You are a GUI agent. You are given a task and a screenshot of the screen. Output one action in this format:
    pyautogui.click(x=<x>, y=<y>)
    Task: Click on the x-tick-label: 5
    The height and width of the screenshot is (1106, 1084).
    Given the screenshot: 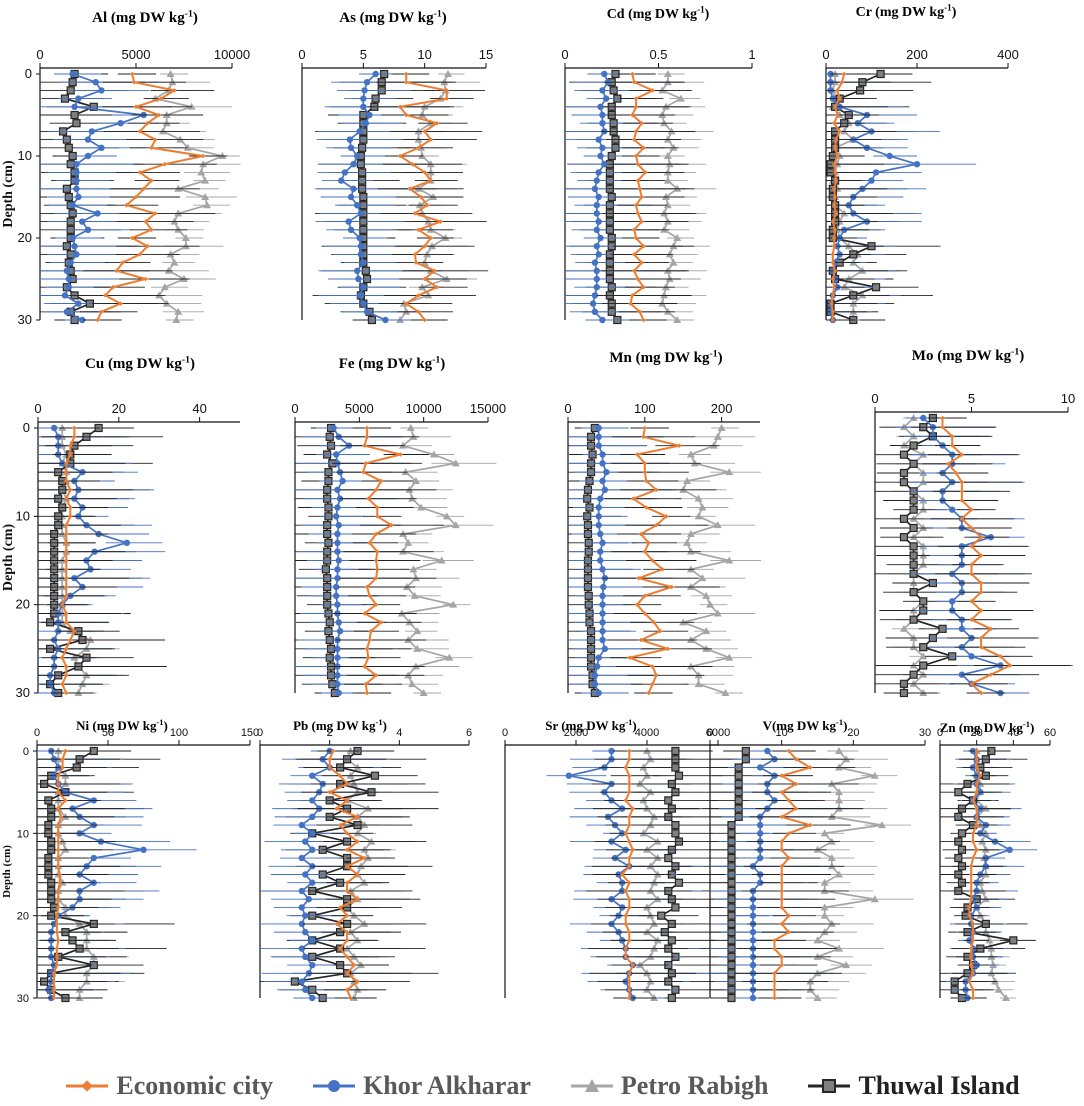 What is the action you would take?
    pyautogui.click(x=971, y=398)
    